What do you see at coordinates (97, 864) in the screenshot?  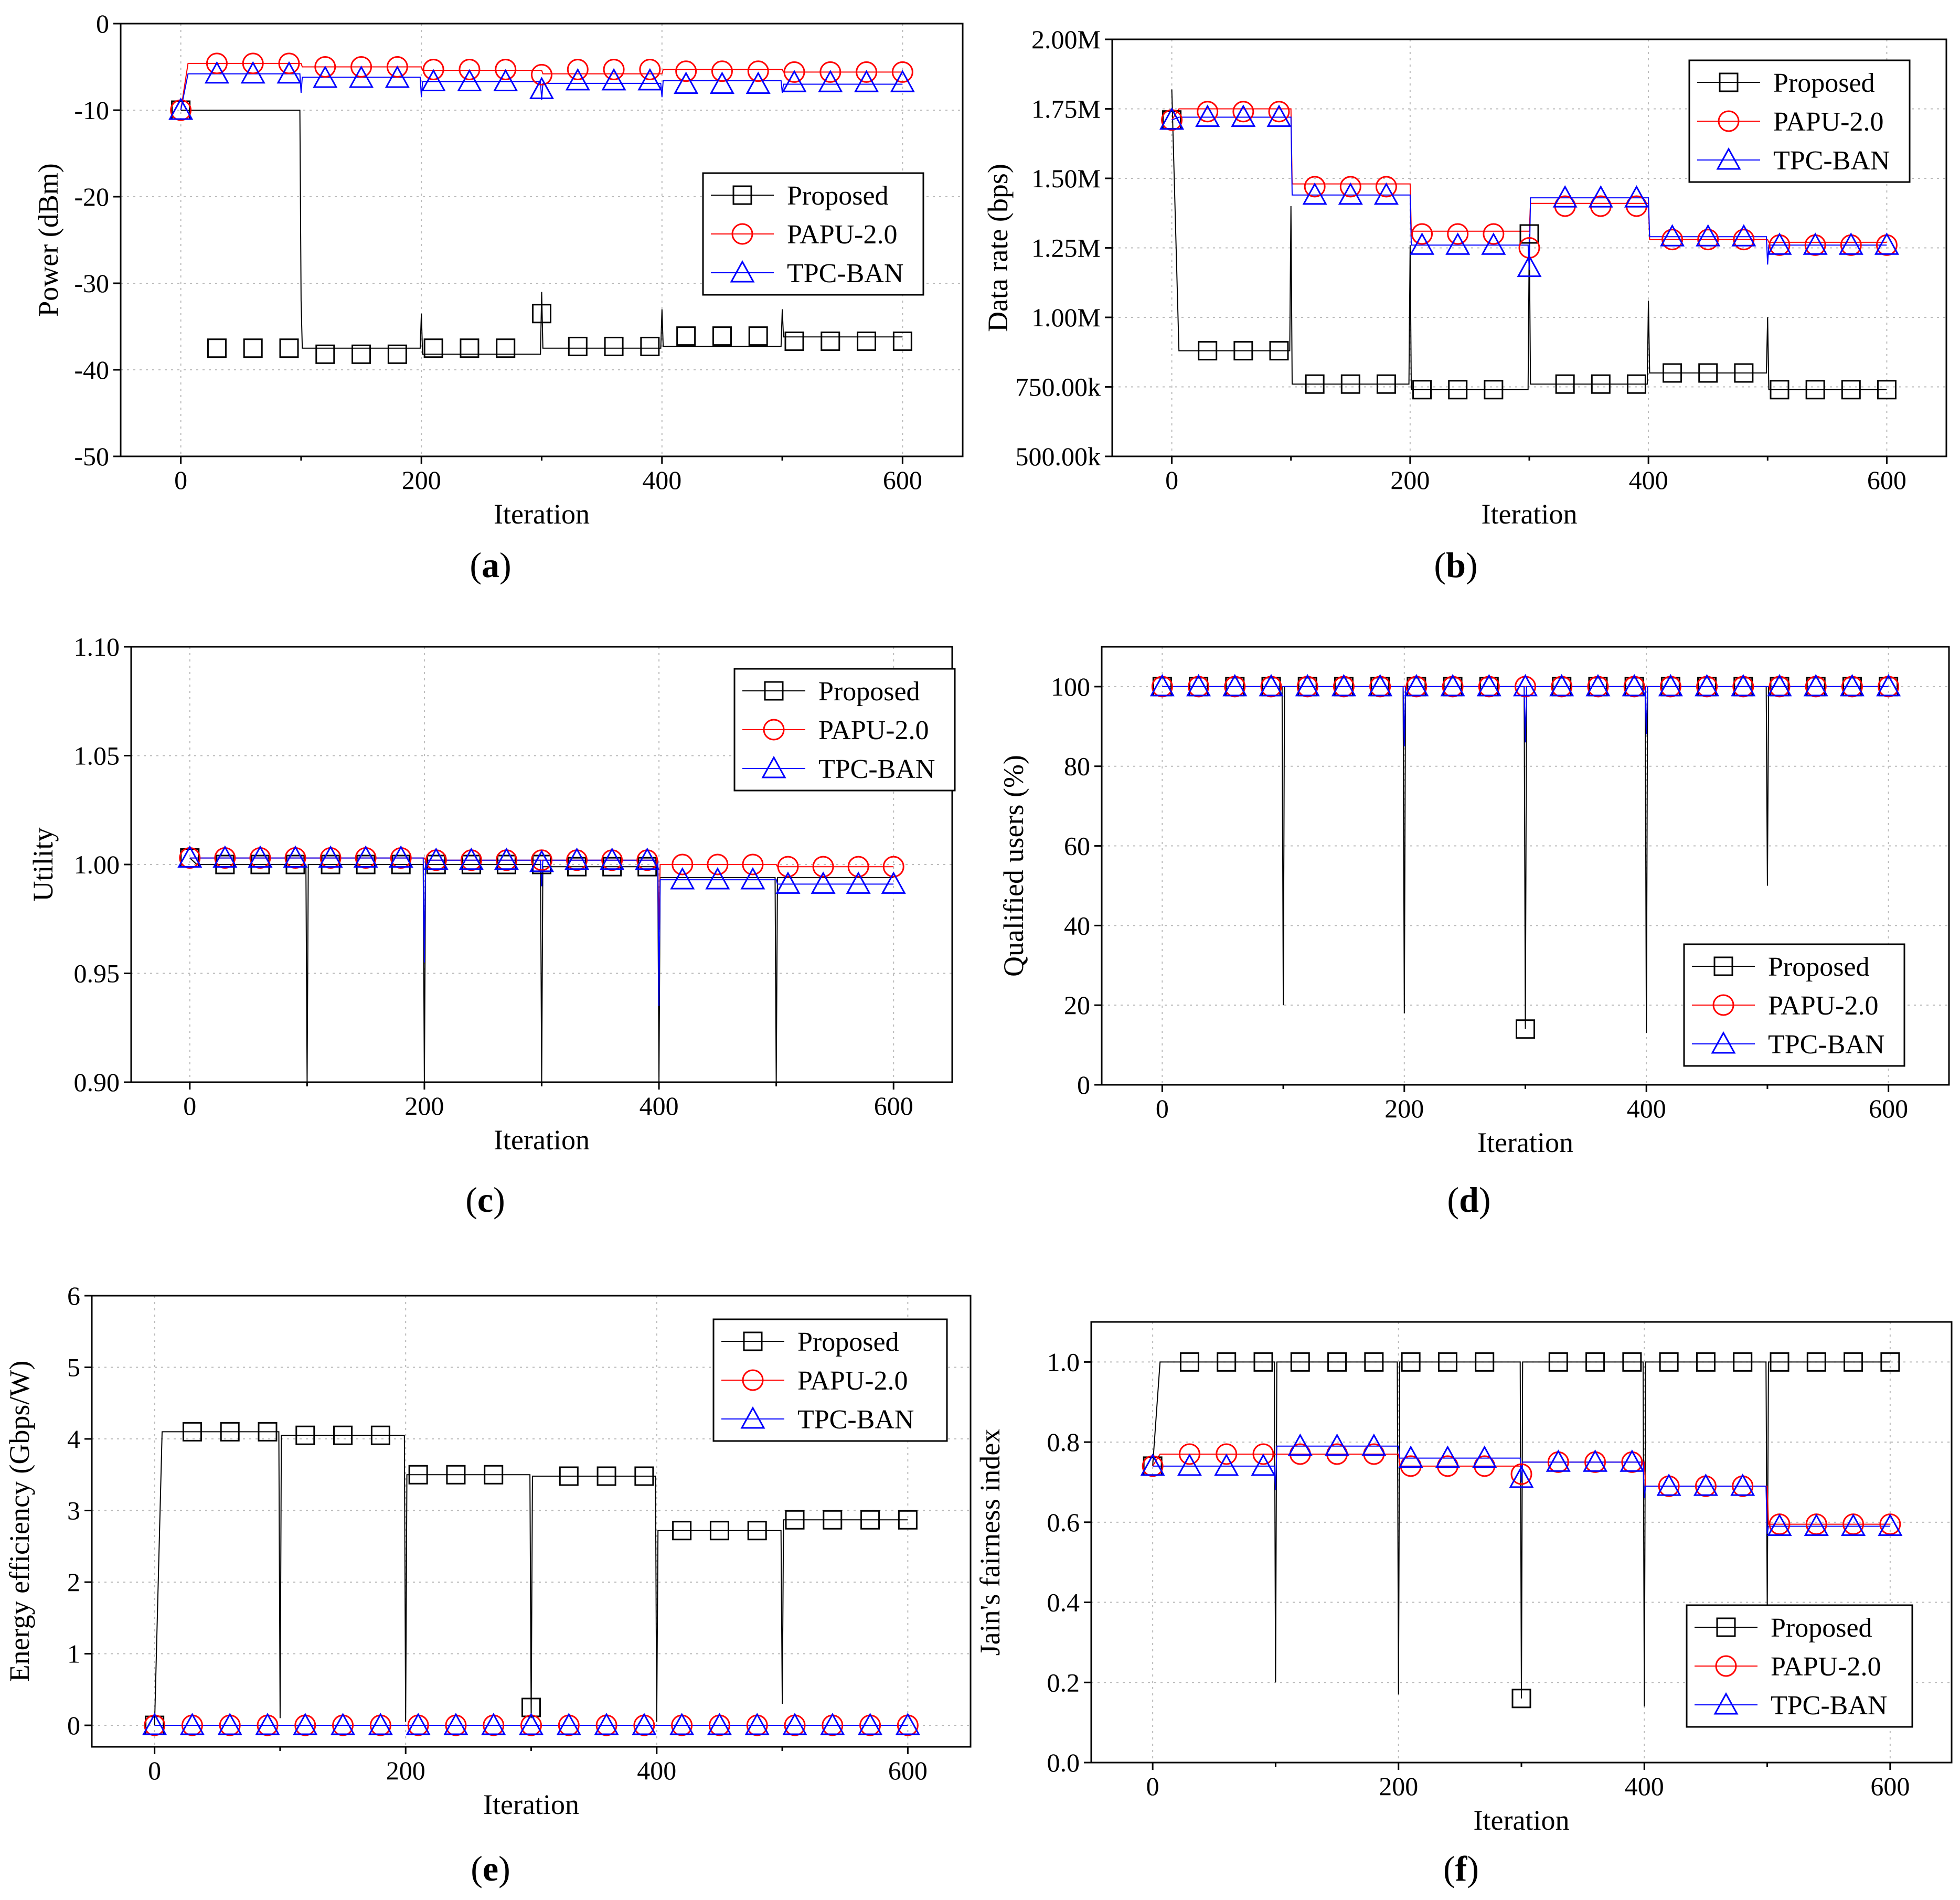 I see `y-tick-label: 1.00` at bounding box center [97, 864].